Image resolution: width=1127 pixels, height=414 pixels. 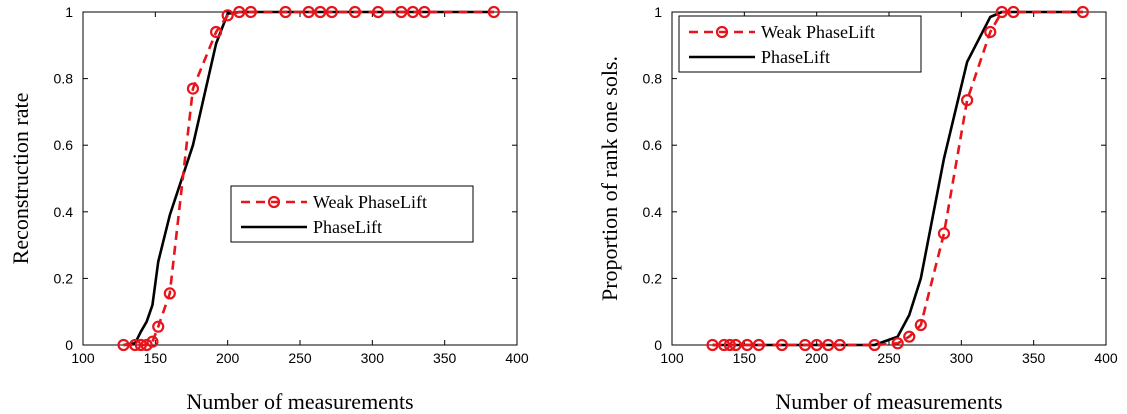 What do you see at coordinates (609, 178) in the screenshot?
I see `y-axis-title: Proportion of rank one sols.` at bounding box center [609, 178].